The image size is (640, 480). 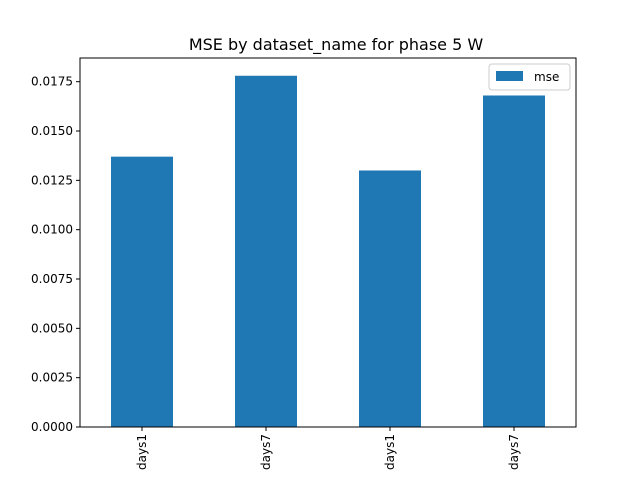 I want to click on legend-box, so click(x=529, y=77).